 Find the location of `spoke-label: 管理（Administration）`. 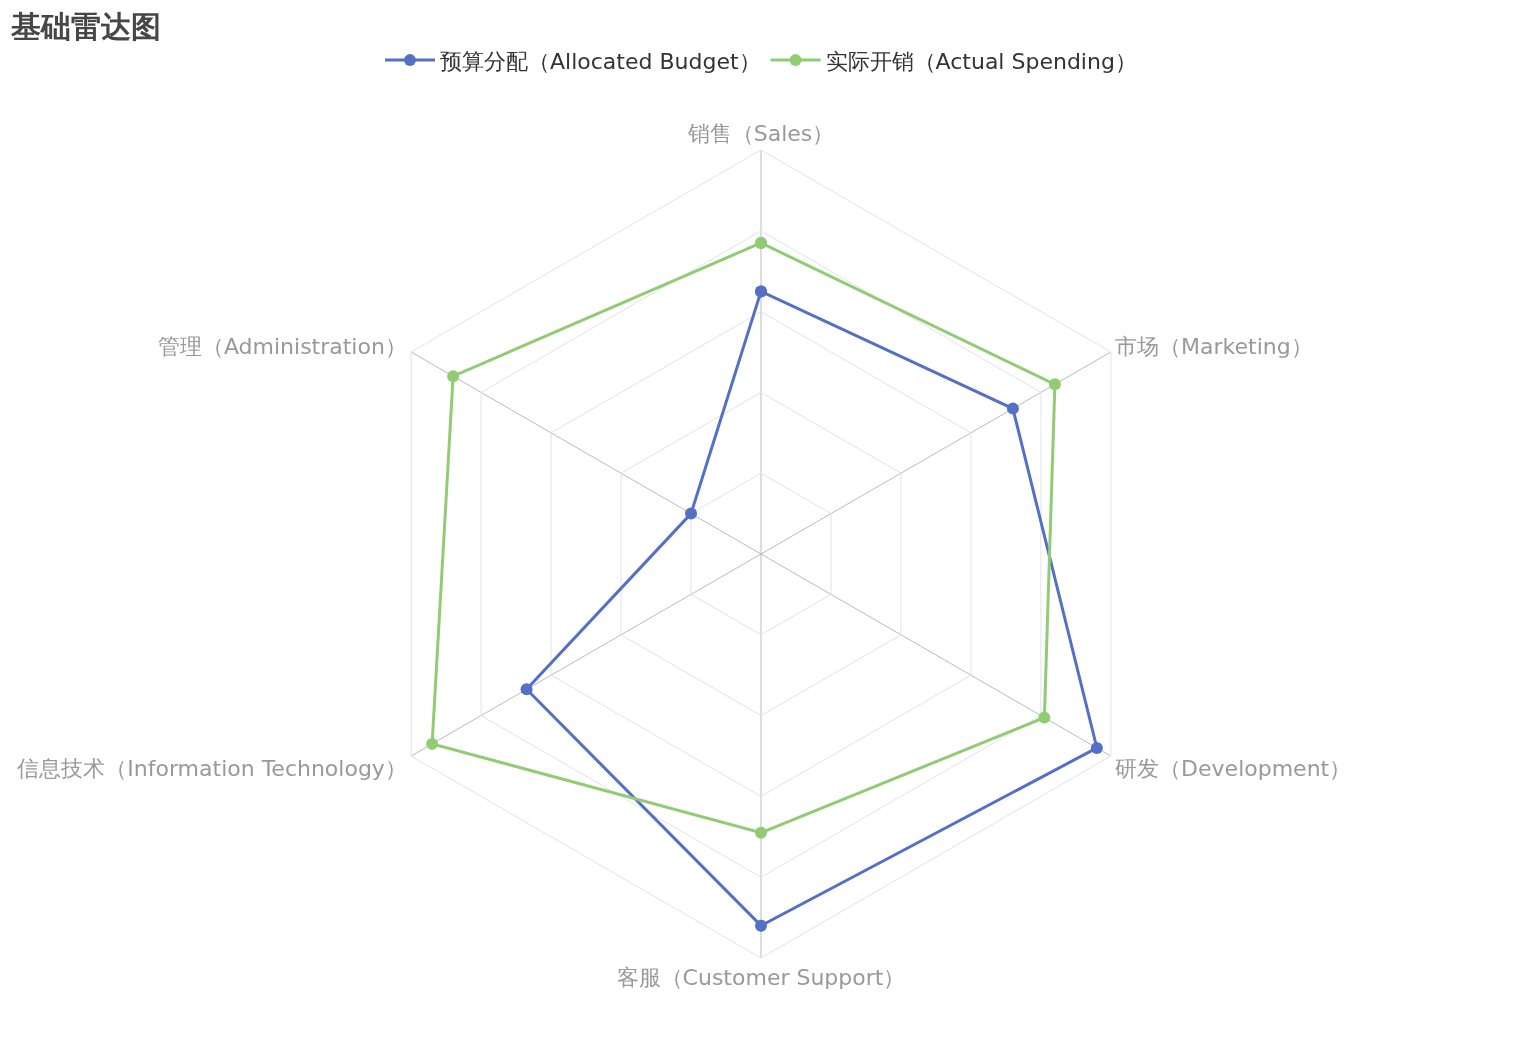

spoke-label: 管理（Administration） is located at coordinates (282, 347).